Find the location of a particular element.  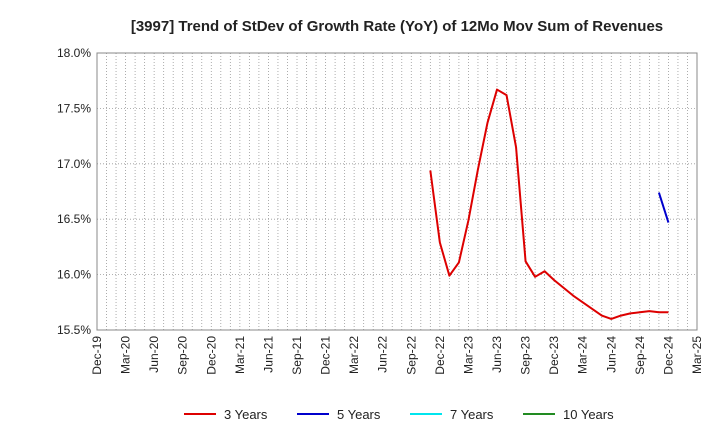

y-tick-label: 15.5% is located at coordinates (74, 330).